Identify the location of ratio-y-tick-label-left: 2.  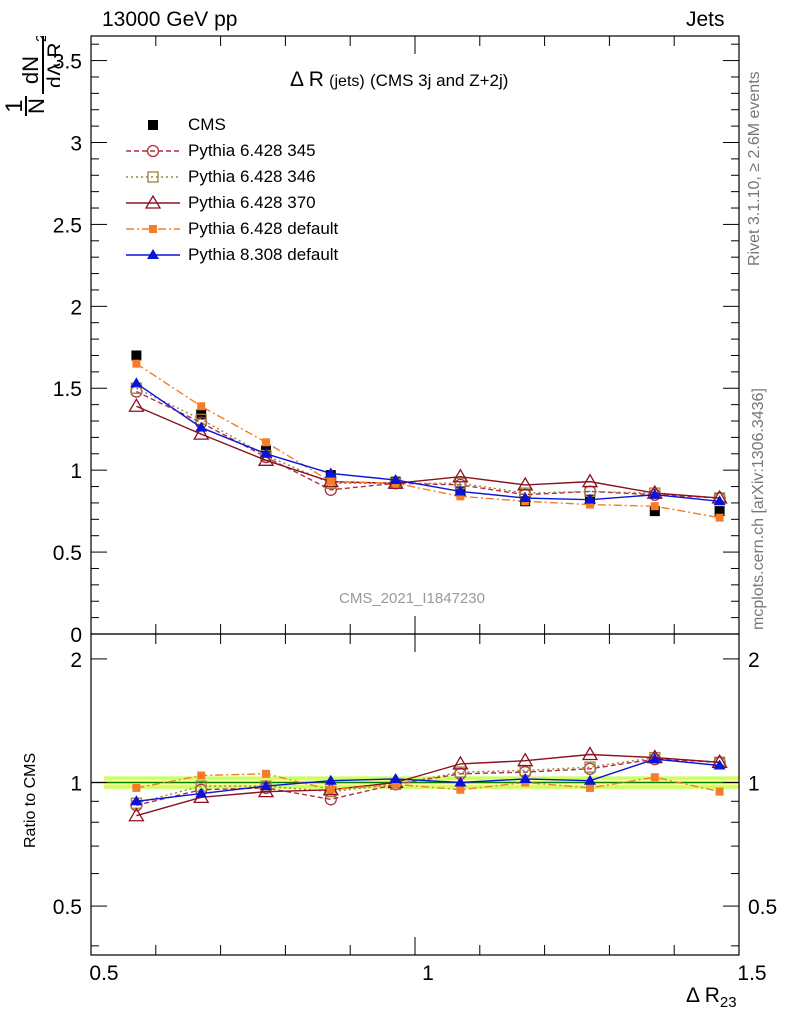
(76, 660).